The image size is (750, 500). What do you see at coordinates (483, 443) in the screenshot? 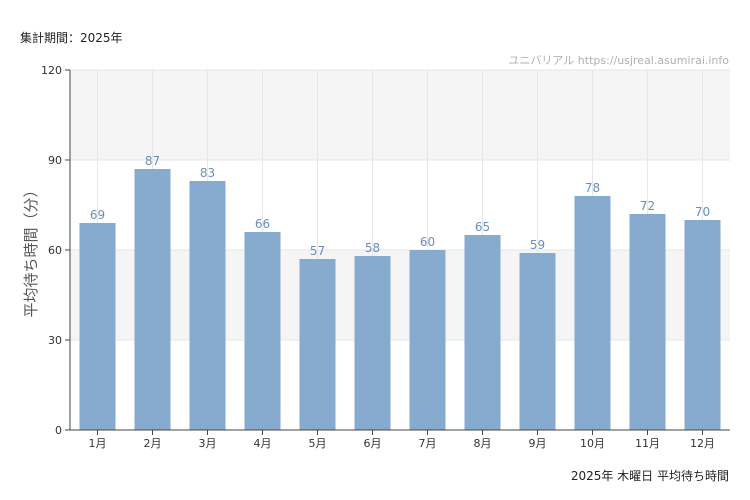
I see `x-tick-label: 8月` at bounding box center [483, 443].